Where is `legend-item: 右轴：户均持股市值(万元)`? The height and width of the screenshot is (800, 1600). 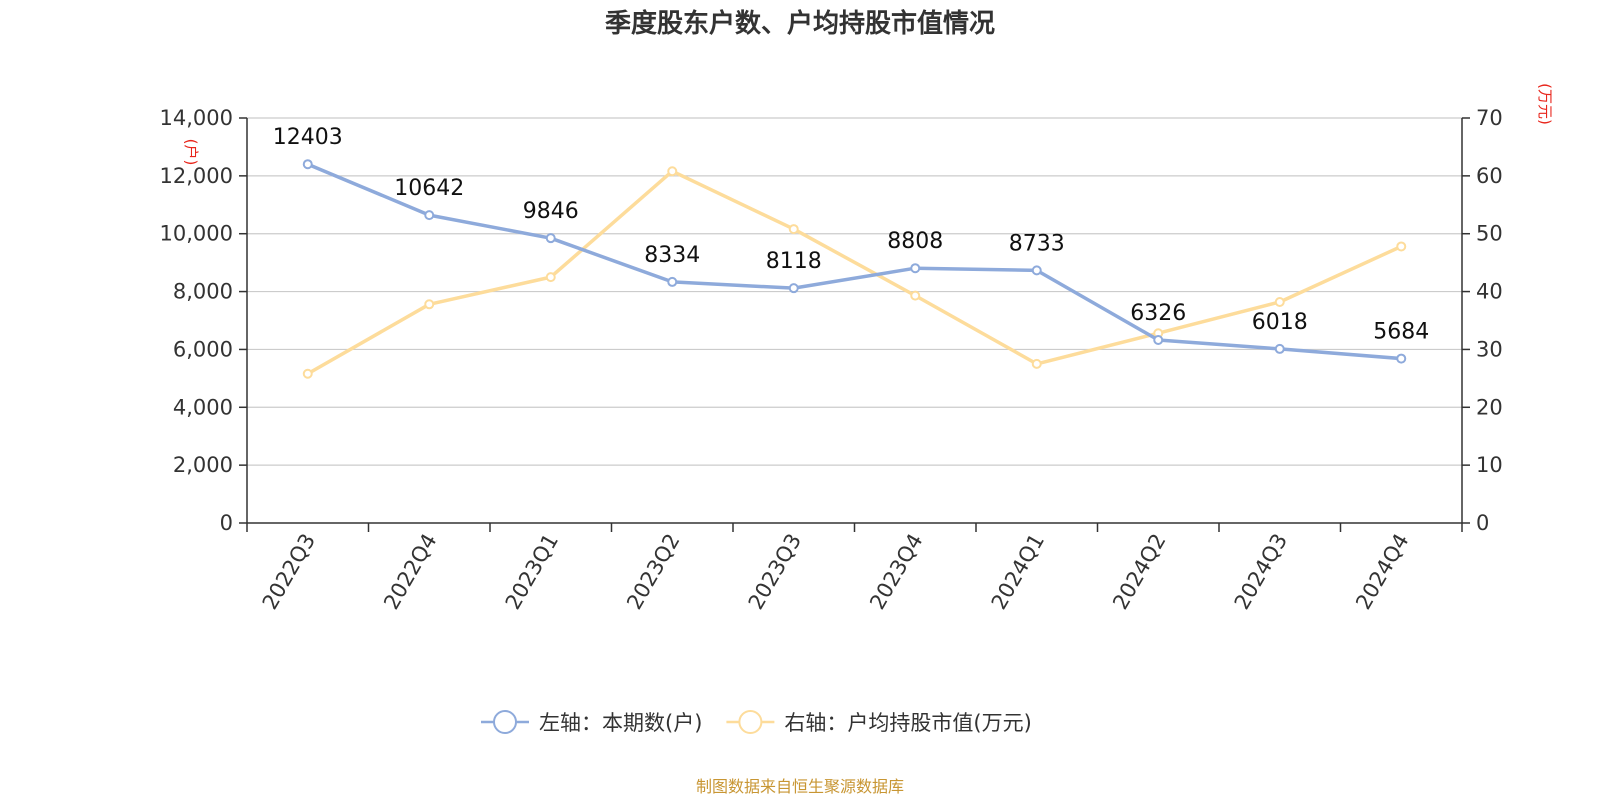
legend-item: 右轴：户均持股市值(万元) is located at coordinates (879, 722).